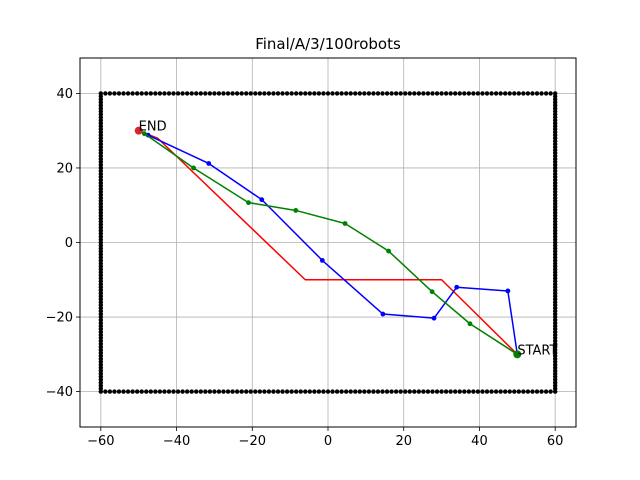 The image size is (640, 480). What do you see at coordinates (100, 441) in the screenshot?
I see `x-tick-label: −60` at bounding box center [100, 441].